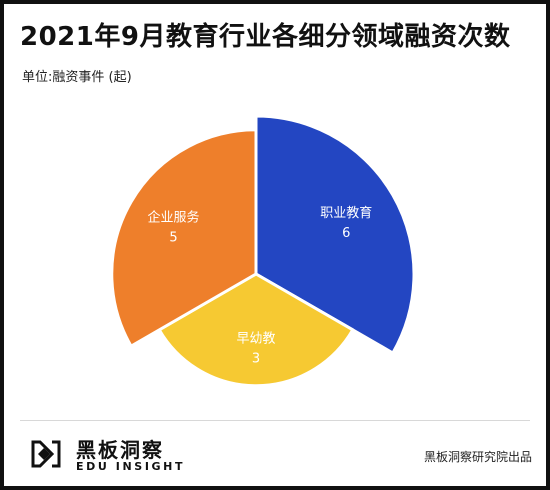 The image size is (550, 490). Describe the element at coordinates (335, 234) in the screenshot. I see `rose-slice-vocational` at that location.